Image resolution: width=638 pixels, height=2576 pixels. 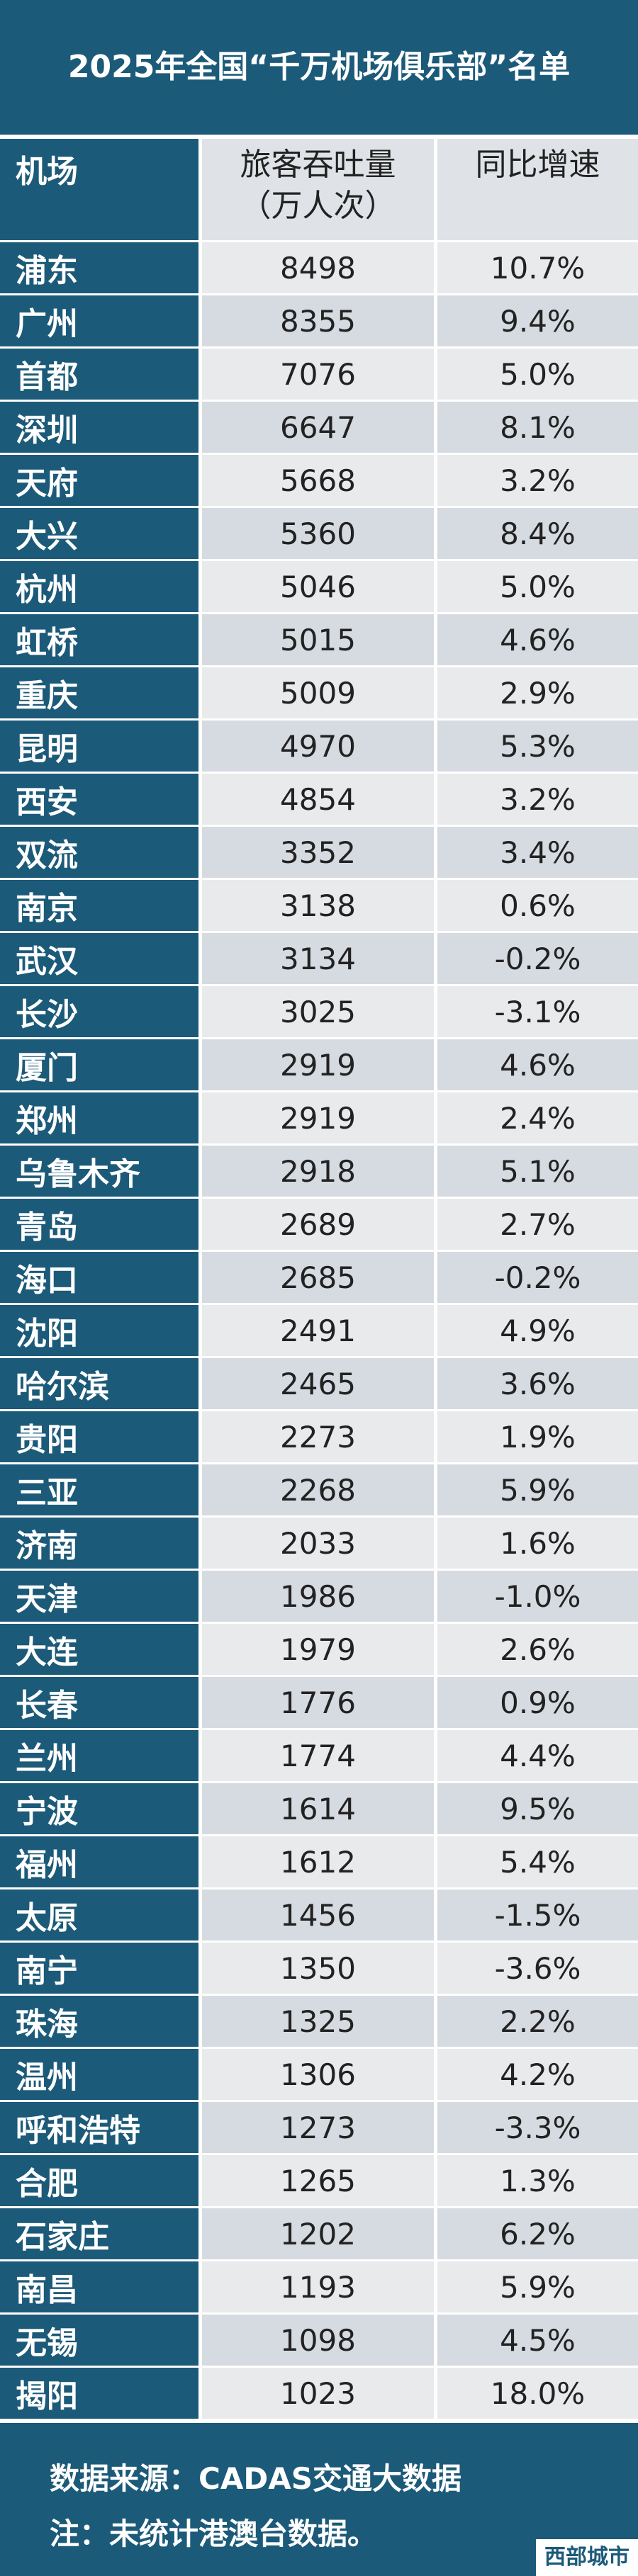 What do you see at coordinates (319, 1172) in the screenshot?
I see `table-row: 乌鲁木齐 2918 5.1%` at bounding box center [319, 1172].